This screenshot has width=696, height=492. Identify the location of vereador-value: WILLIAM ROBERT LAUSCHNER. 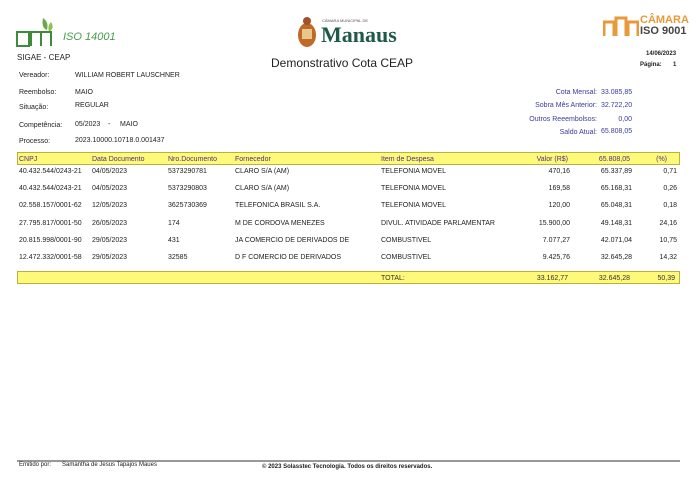
(127, 75).